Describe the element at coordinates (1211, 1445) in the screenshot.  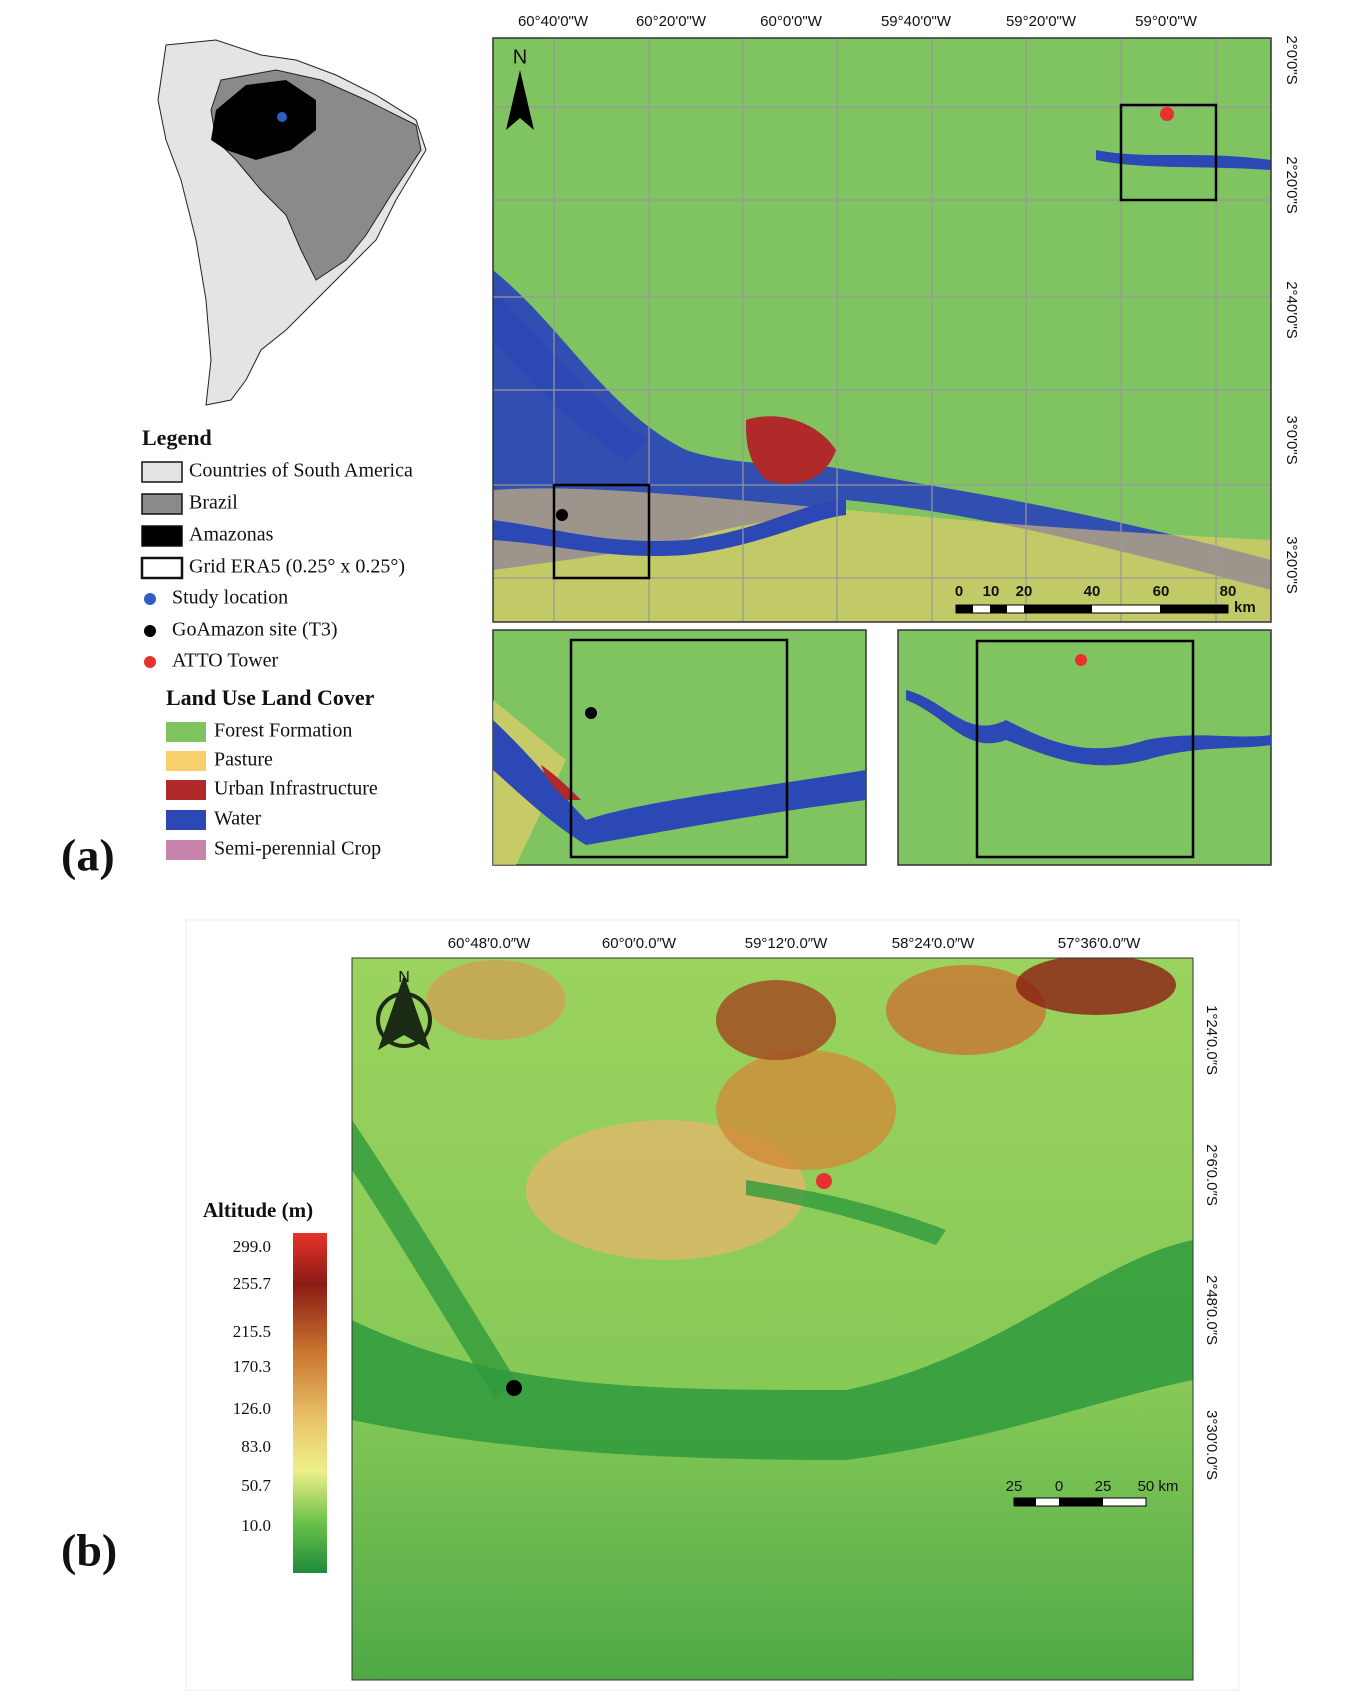
I see `latitude-label: 3°30′0.0″S` at that location.